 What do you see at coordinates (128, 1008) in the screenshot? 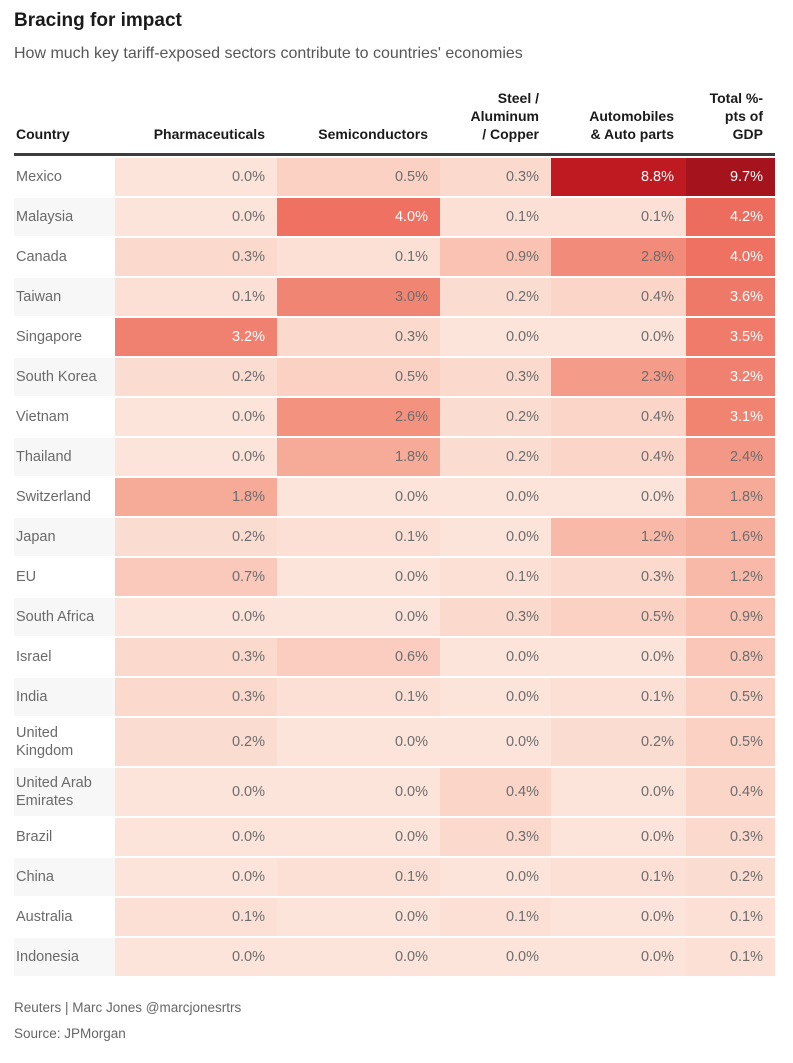
I see `credit-line: Reuters | Marc Jones @marcjonesrtrs` at bounding box center [128, 1008].